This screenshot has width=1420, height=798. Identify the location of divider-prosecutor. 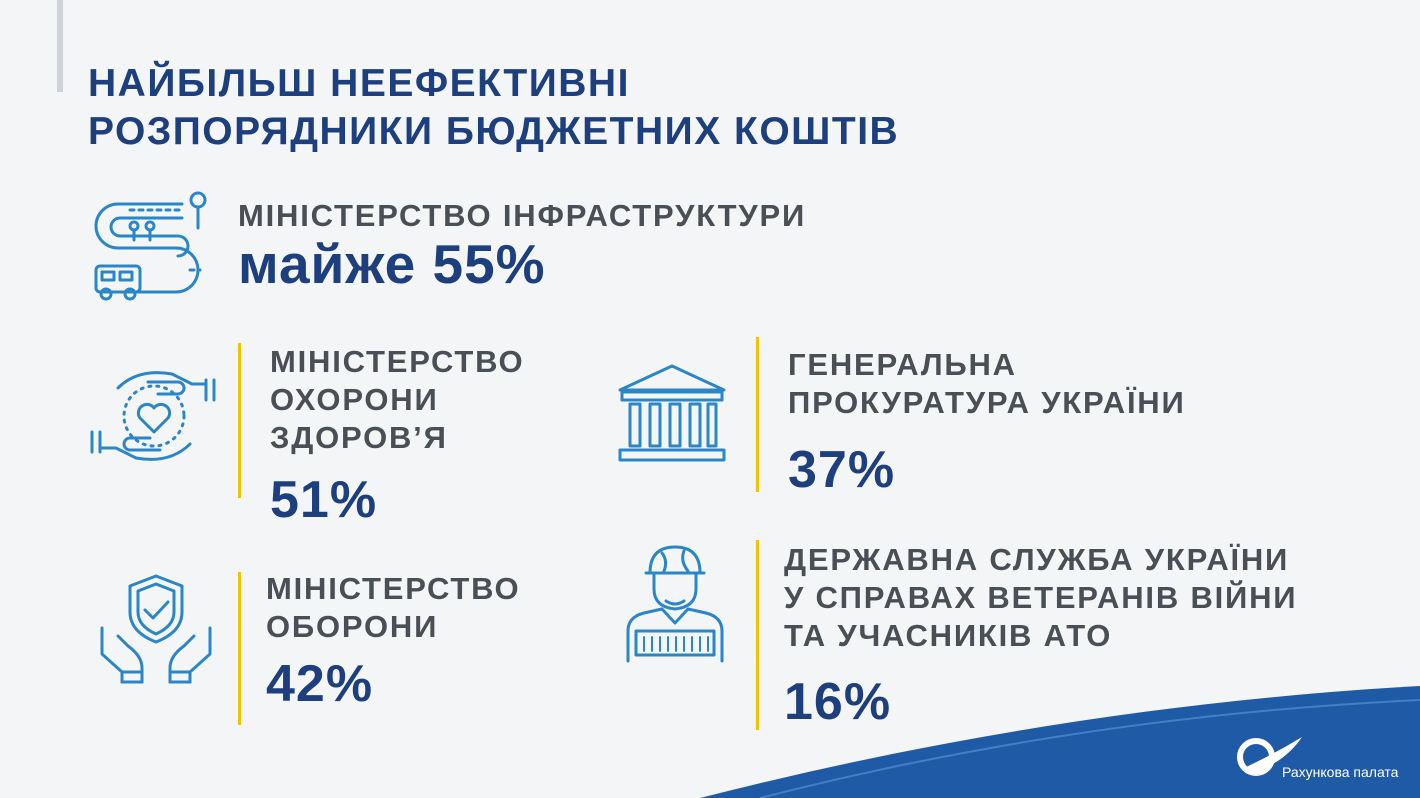
(757, 414).